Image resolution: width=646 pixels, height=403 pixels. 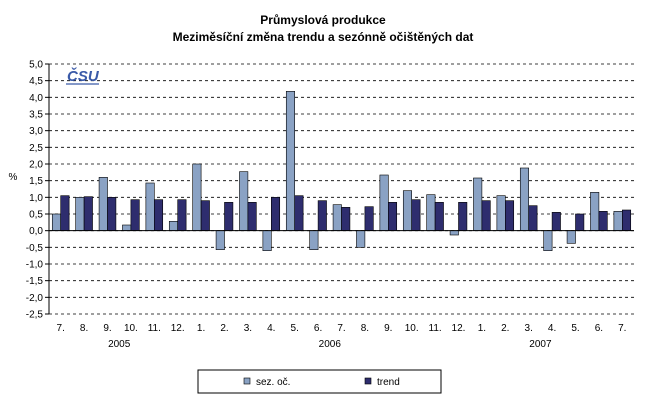 I want to click on y-tick-label: -1,5, so click(x=35, y=281).